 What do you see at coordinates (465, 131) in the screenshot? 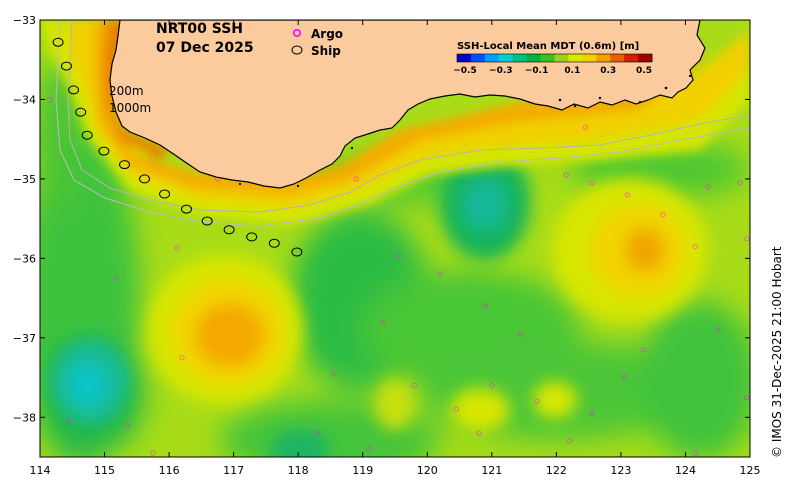
I see `coastal-islands` at bounding box center [465, 131].